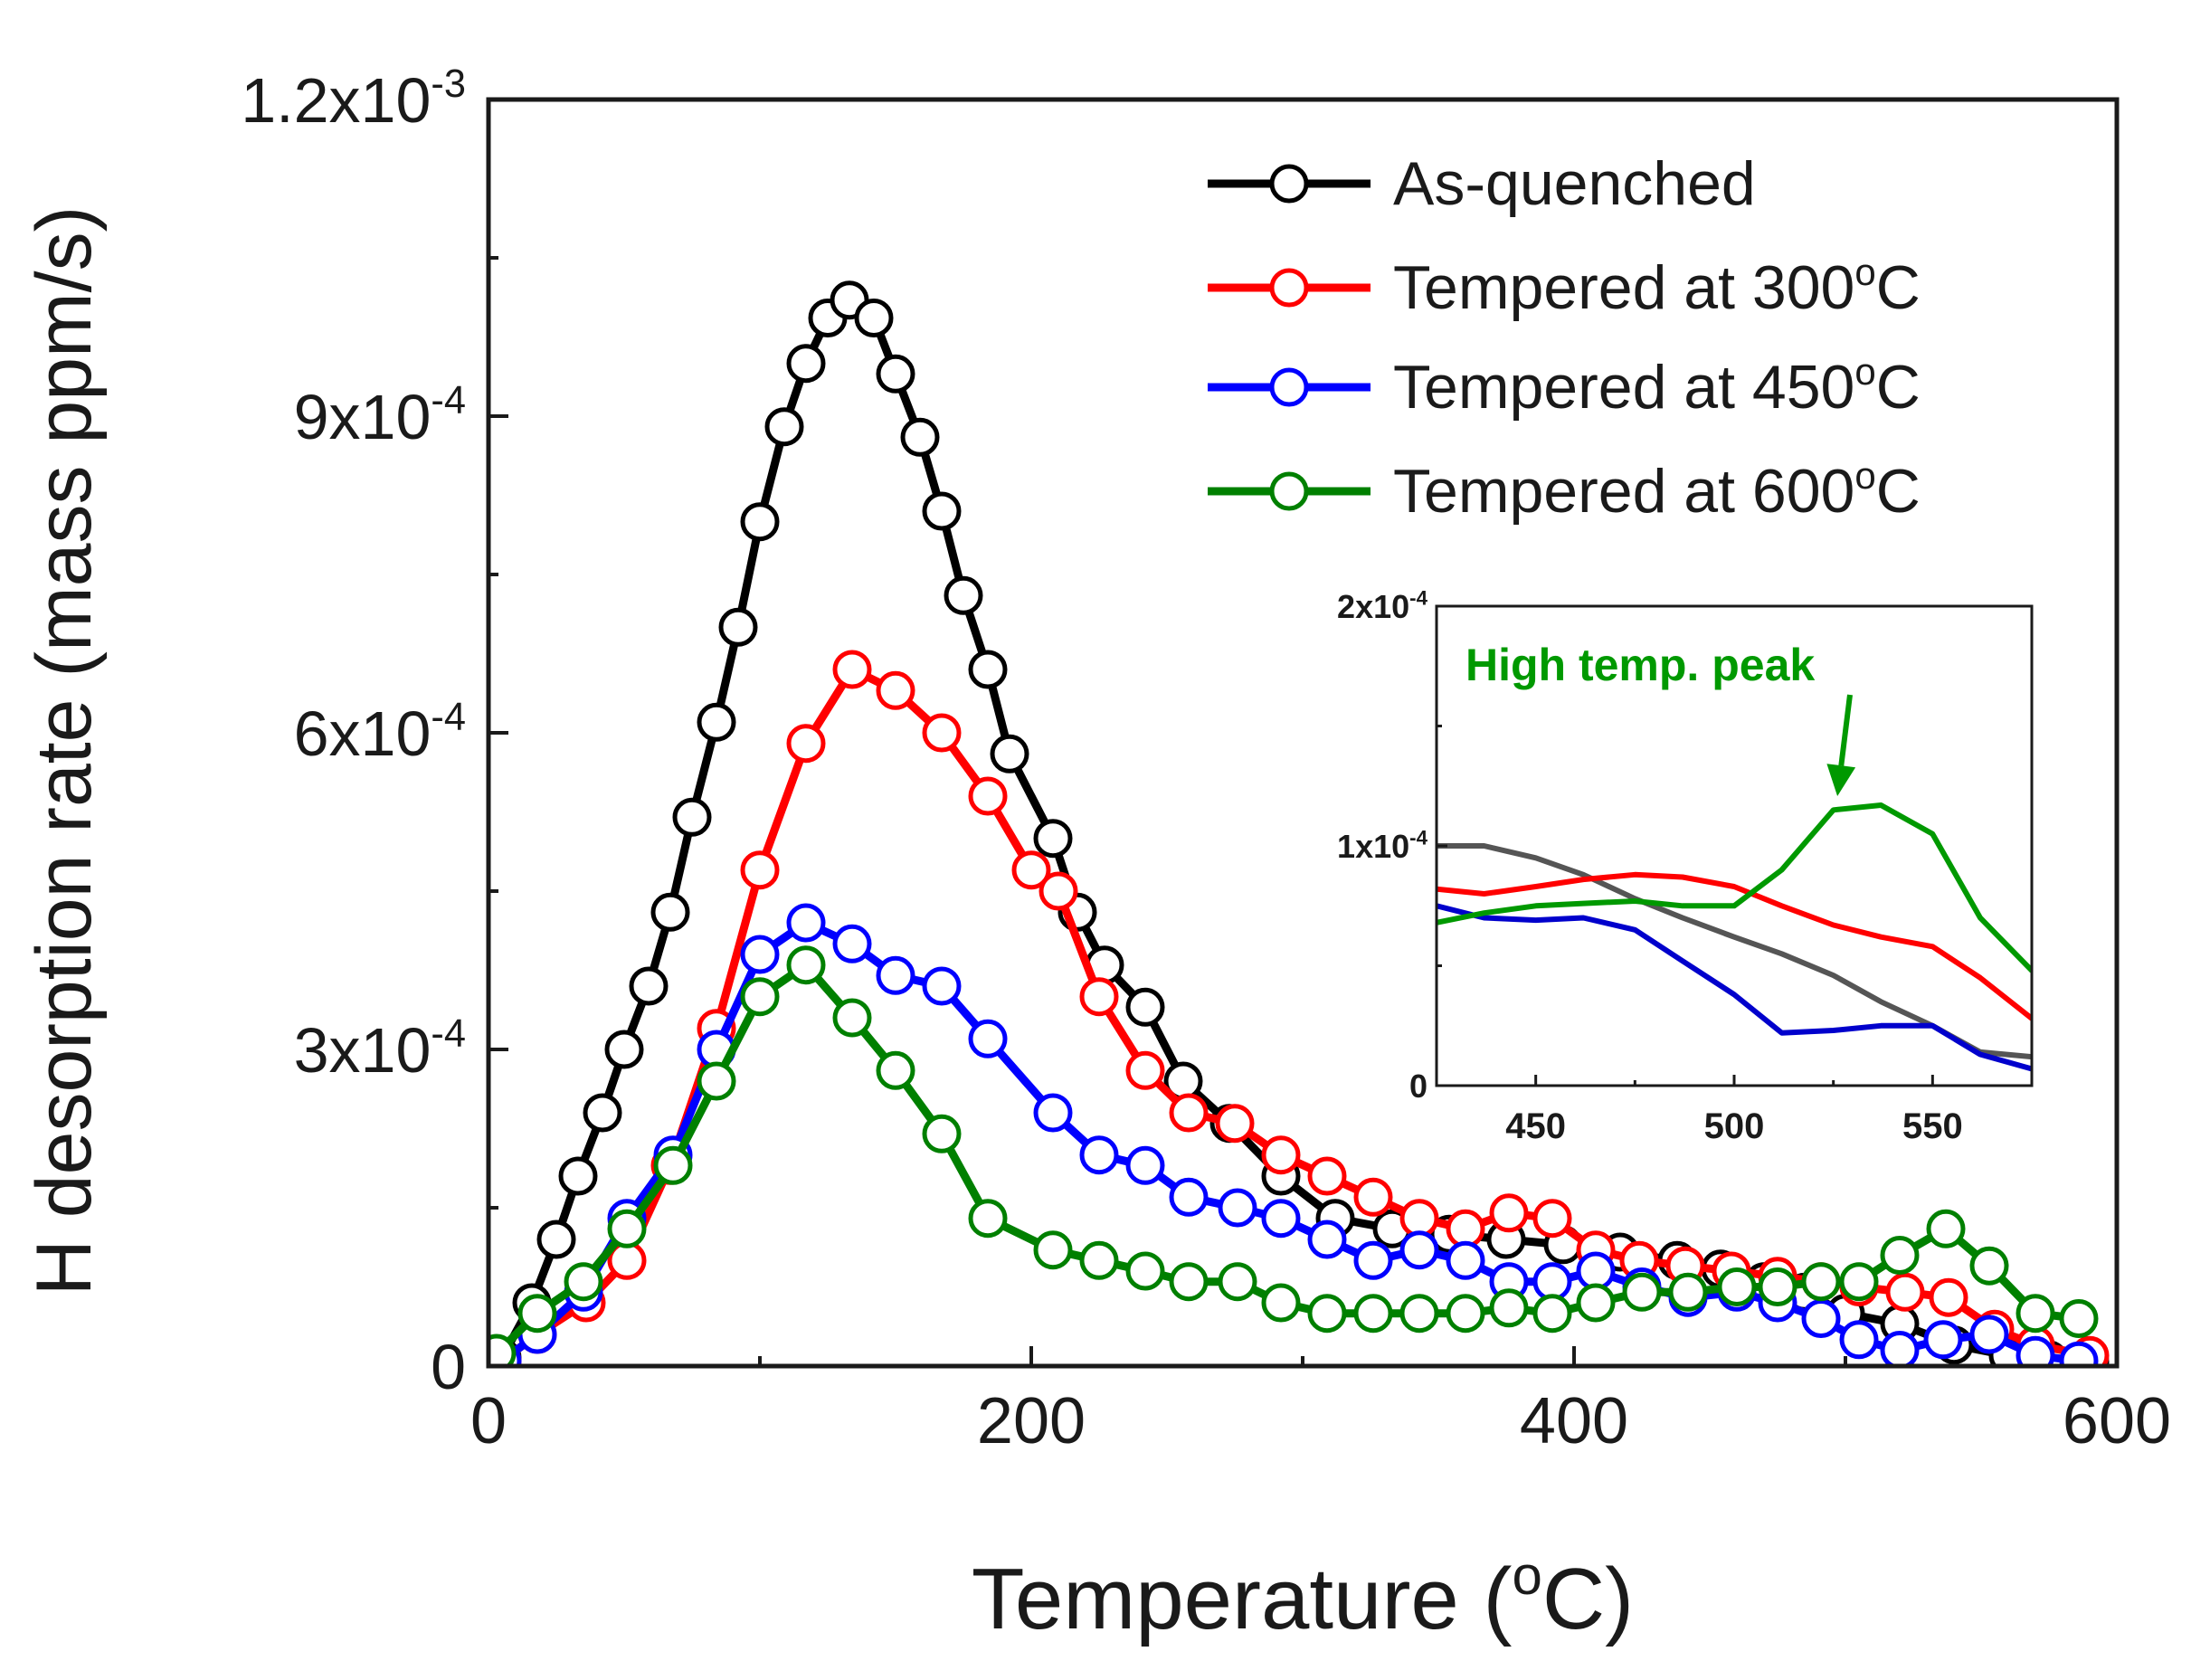 The image size is (2191, 1680). I want to click on x-axis-label: Temperature (oC), so click(1303, 1596).